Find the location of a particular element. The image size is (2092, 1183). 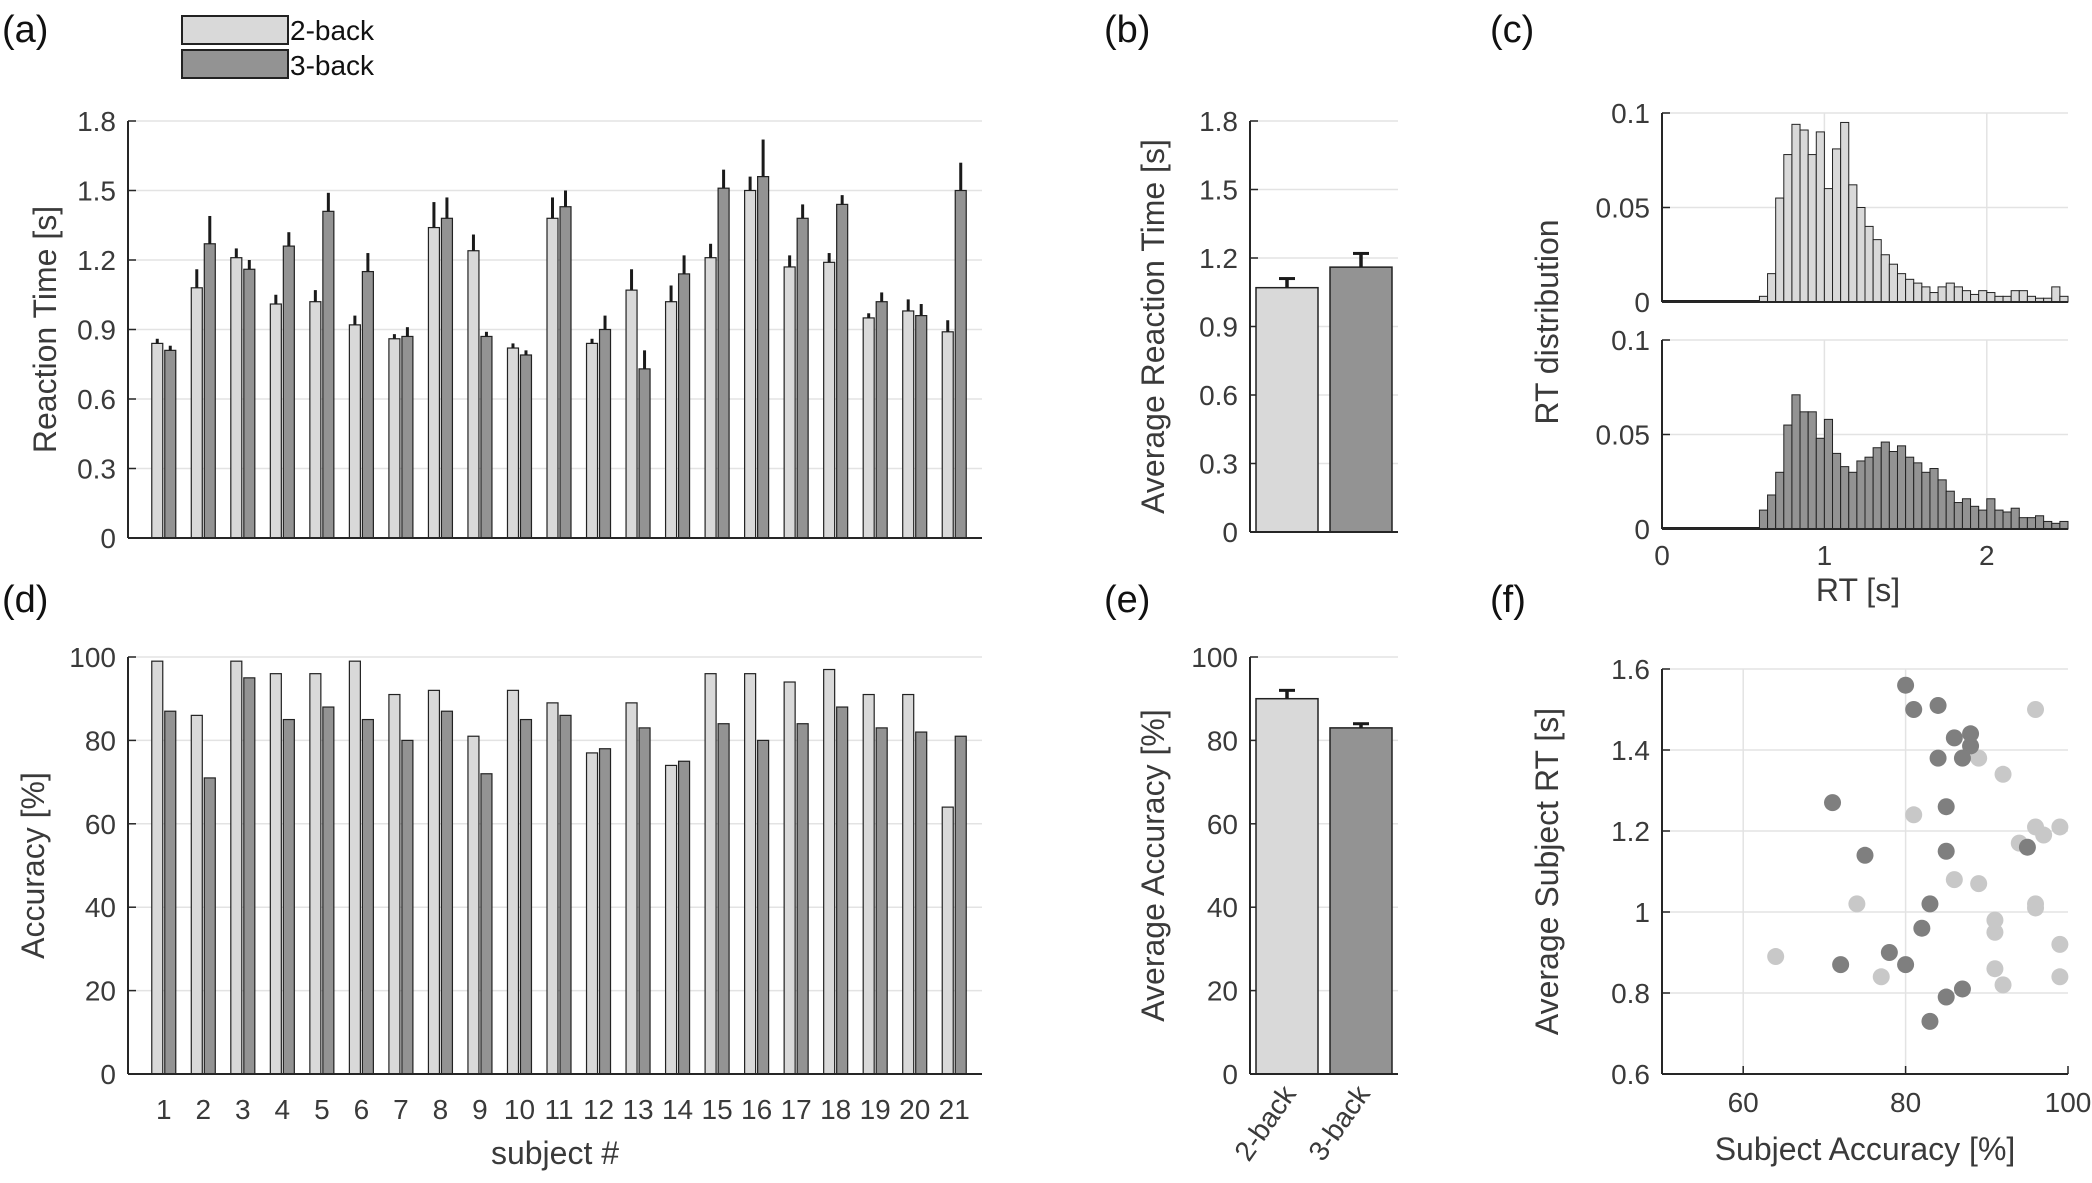

y-tick-label: 0.3 is located at coordinates (1218, 464).